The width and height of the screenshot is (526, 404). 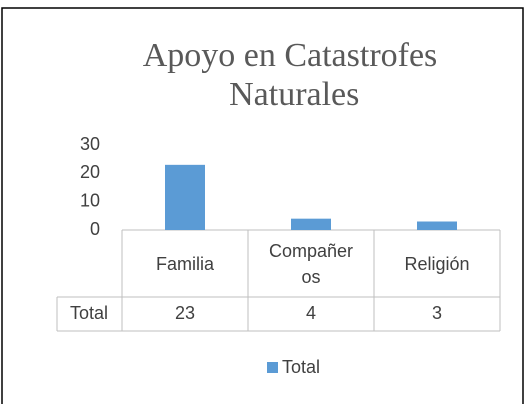 I want to click on x-tick-label: Religión, so click(x=437, y=263).